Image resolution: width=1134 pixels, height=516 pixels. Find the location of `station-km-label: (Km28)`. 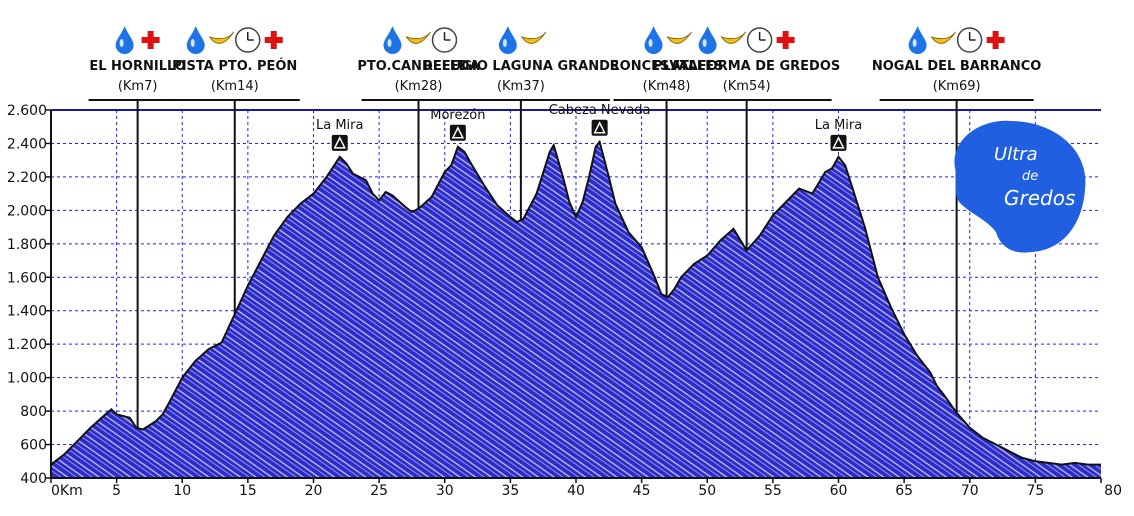

station-km-label: (Km28) is located at coordinates (419, 86).